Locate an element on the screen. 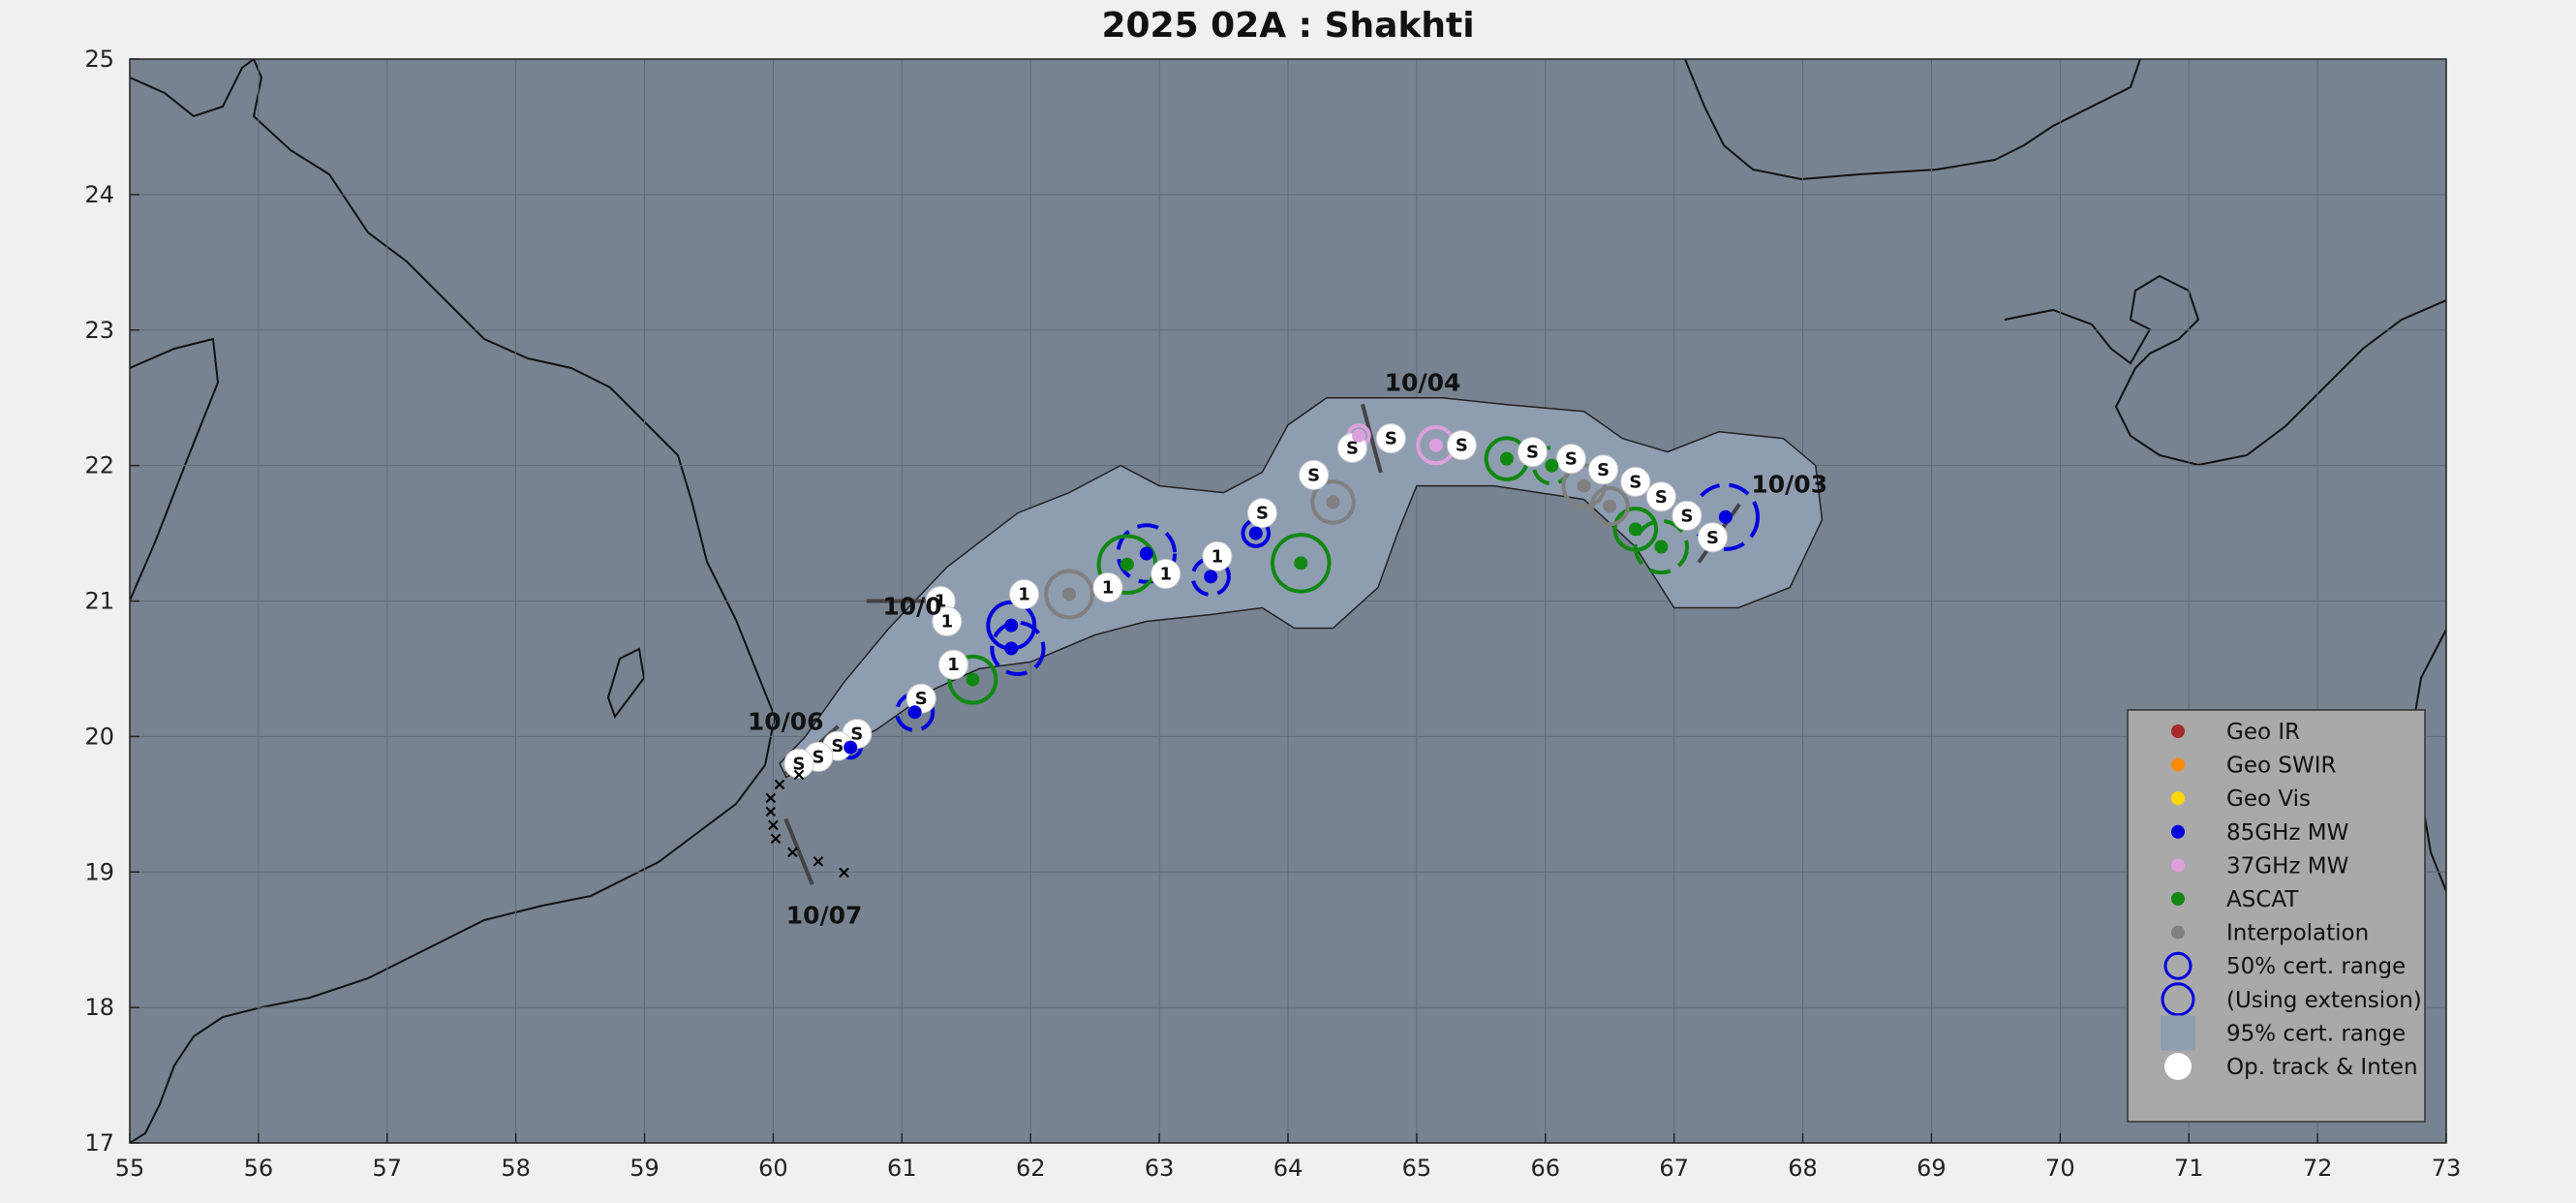  y-tick-label: 25 is located at coordinates (99, 60).